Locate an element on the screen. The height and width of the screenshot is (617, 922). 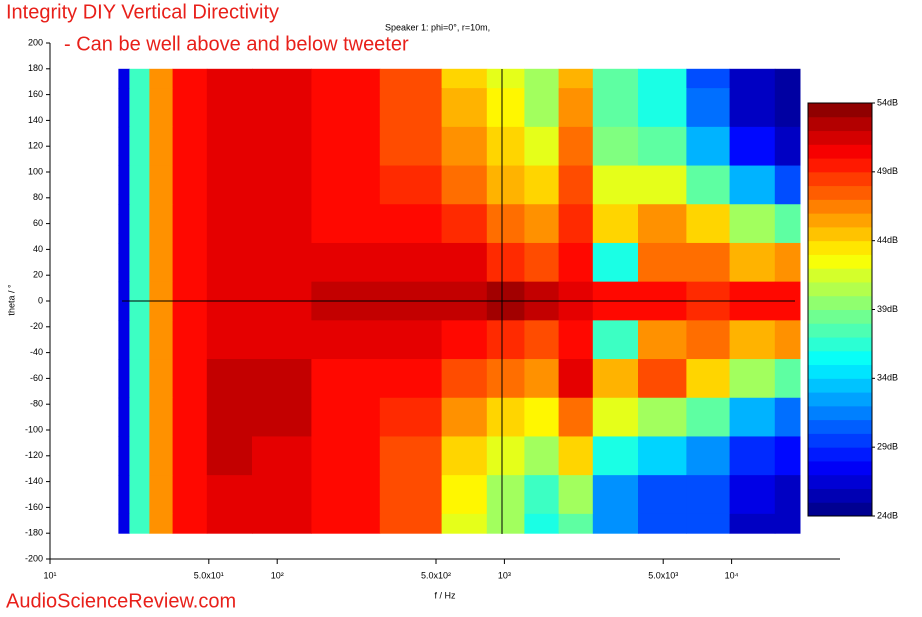
colorbar-tick-label: 44dB is located at coordinates (887, 240).